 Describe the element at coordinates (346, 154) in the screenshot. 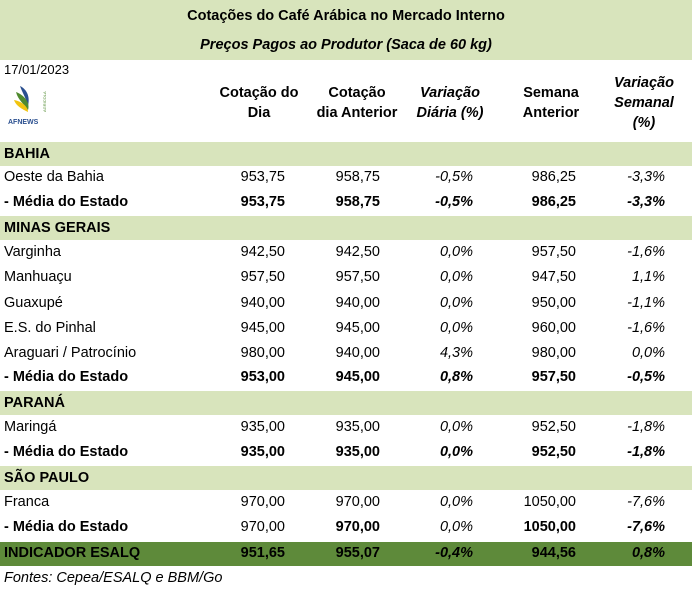

I see `section-bahia: BAHIA` at that location.